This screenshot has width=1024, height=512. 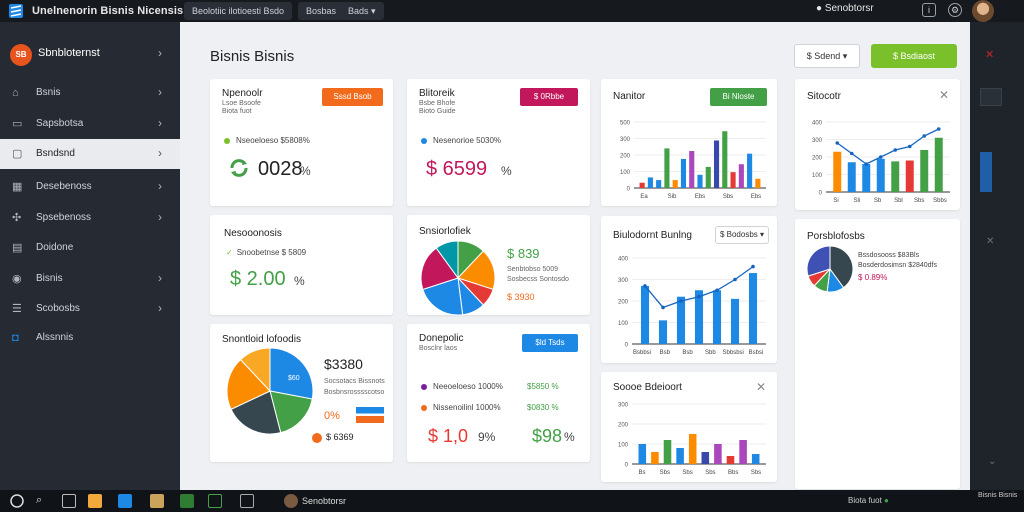 What do you see at coordinates (239, 168) in the screenshot?
I see `refresh-icon` at bounding box center [239, 168].